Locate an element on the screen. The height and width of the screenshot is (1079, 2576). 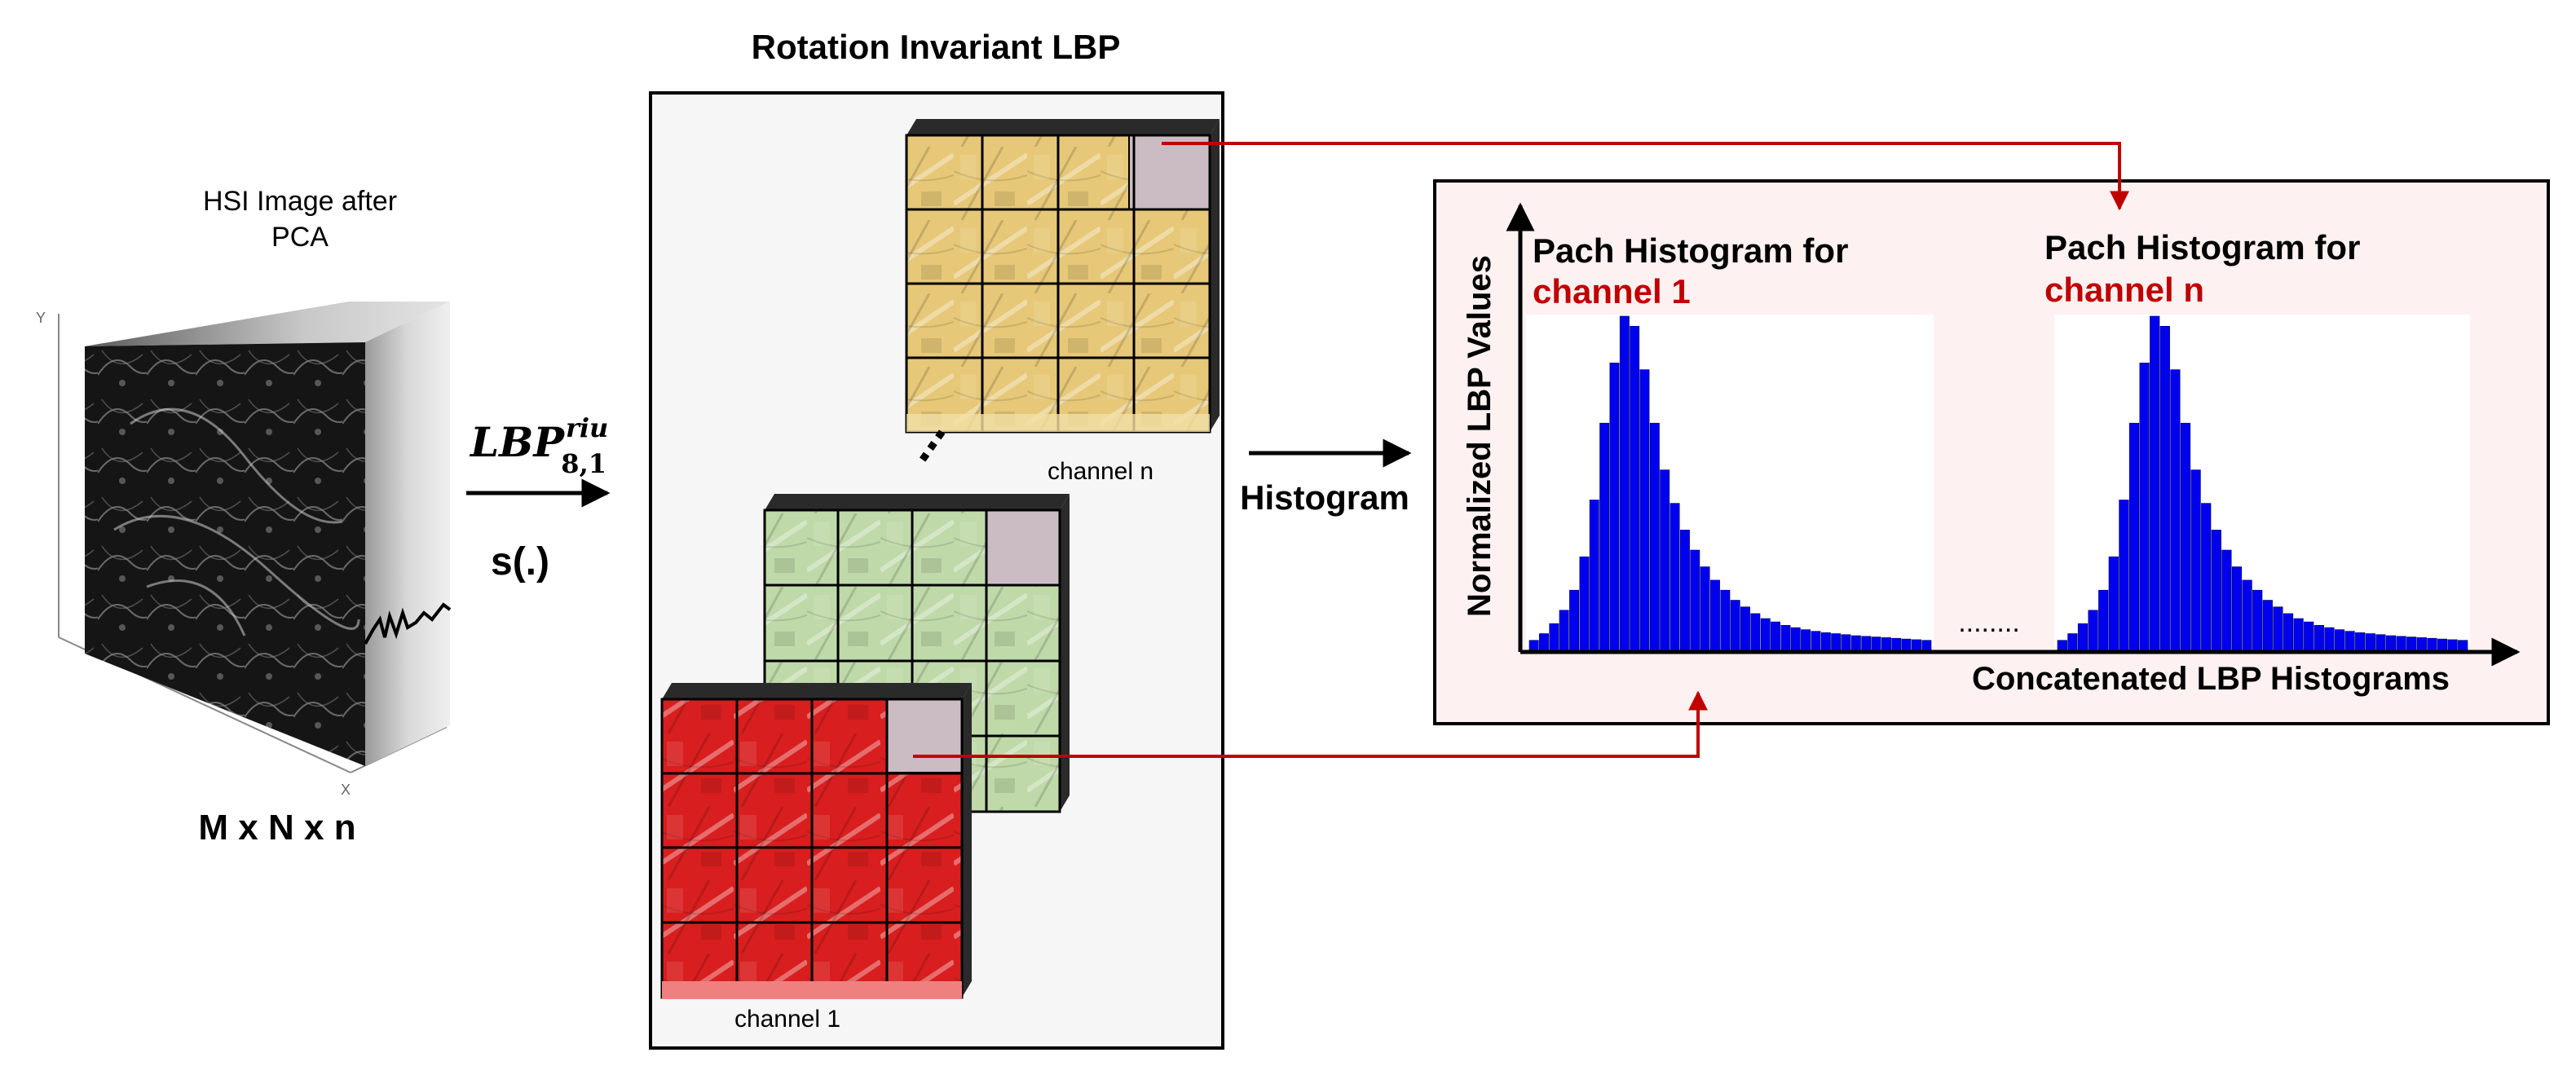
channel-n-stack-edge is located at coordinates (1063, 127).